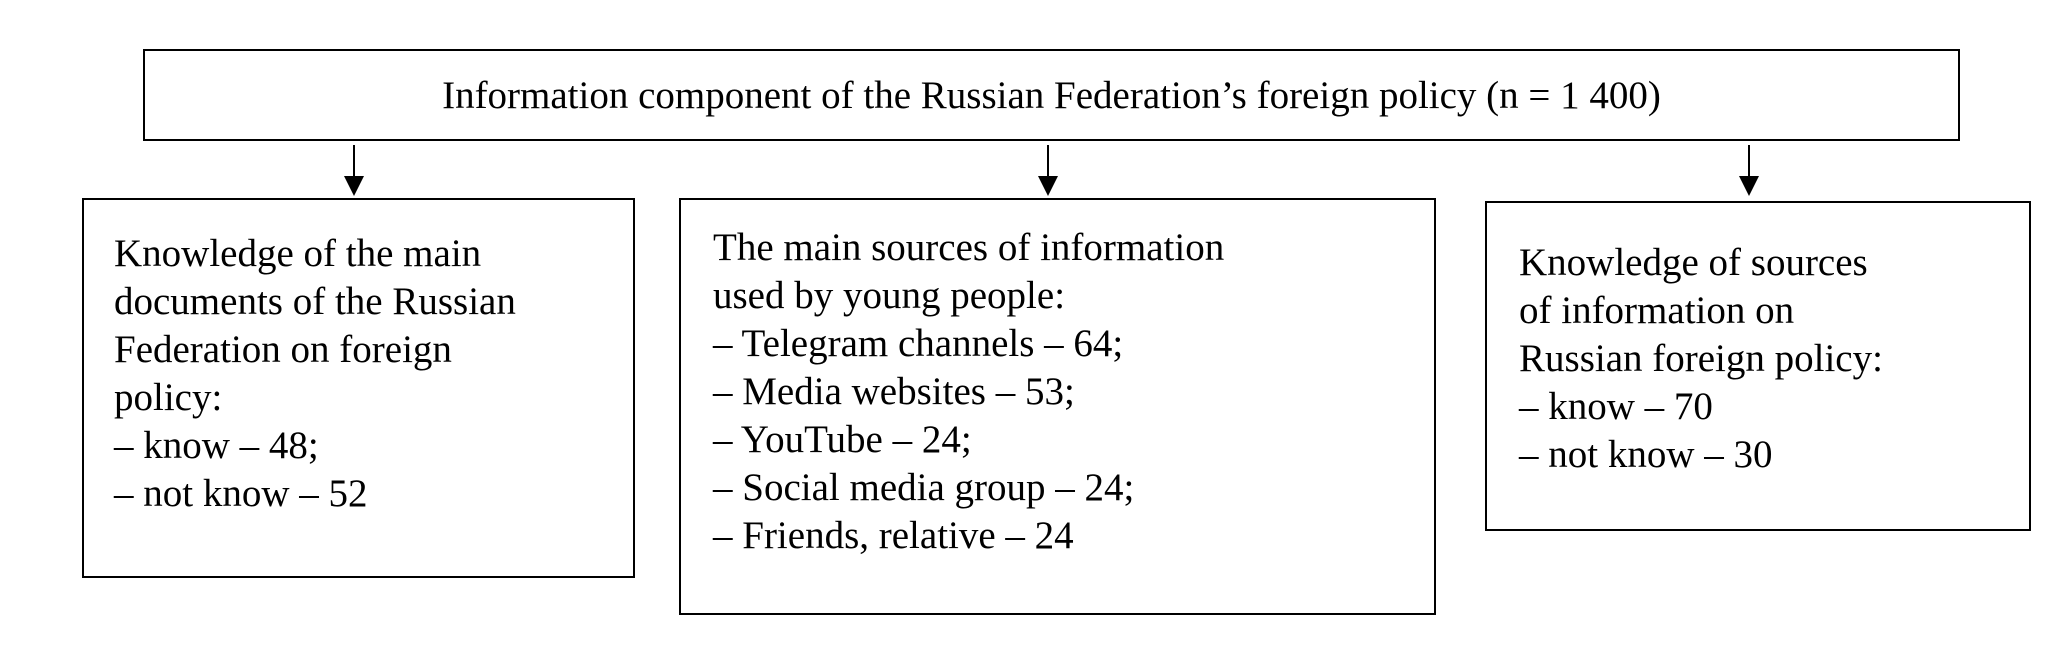  Describe the element at coordinates (1693, 262) in the screenshot. I see `node-text-line: Knowledge of sources` at that location.